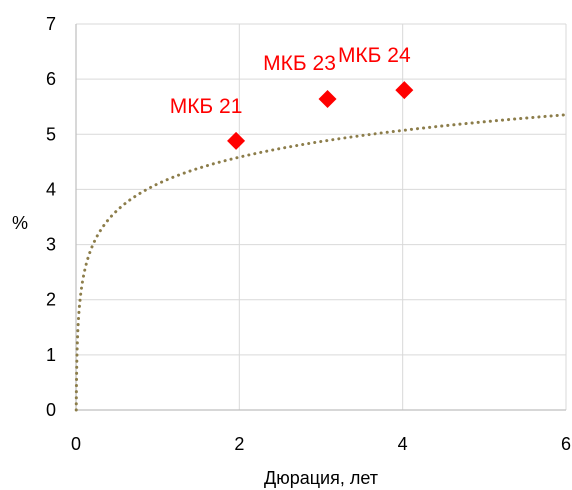  I want to click on y-tick-label: 0, so click(51, 410).